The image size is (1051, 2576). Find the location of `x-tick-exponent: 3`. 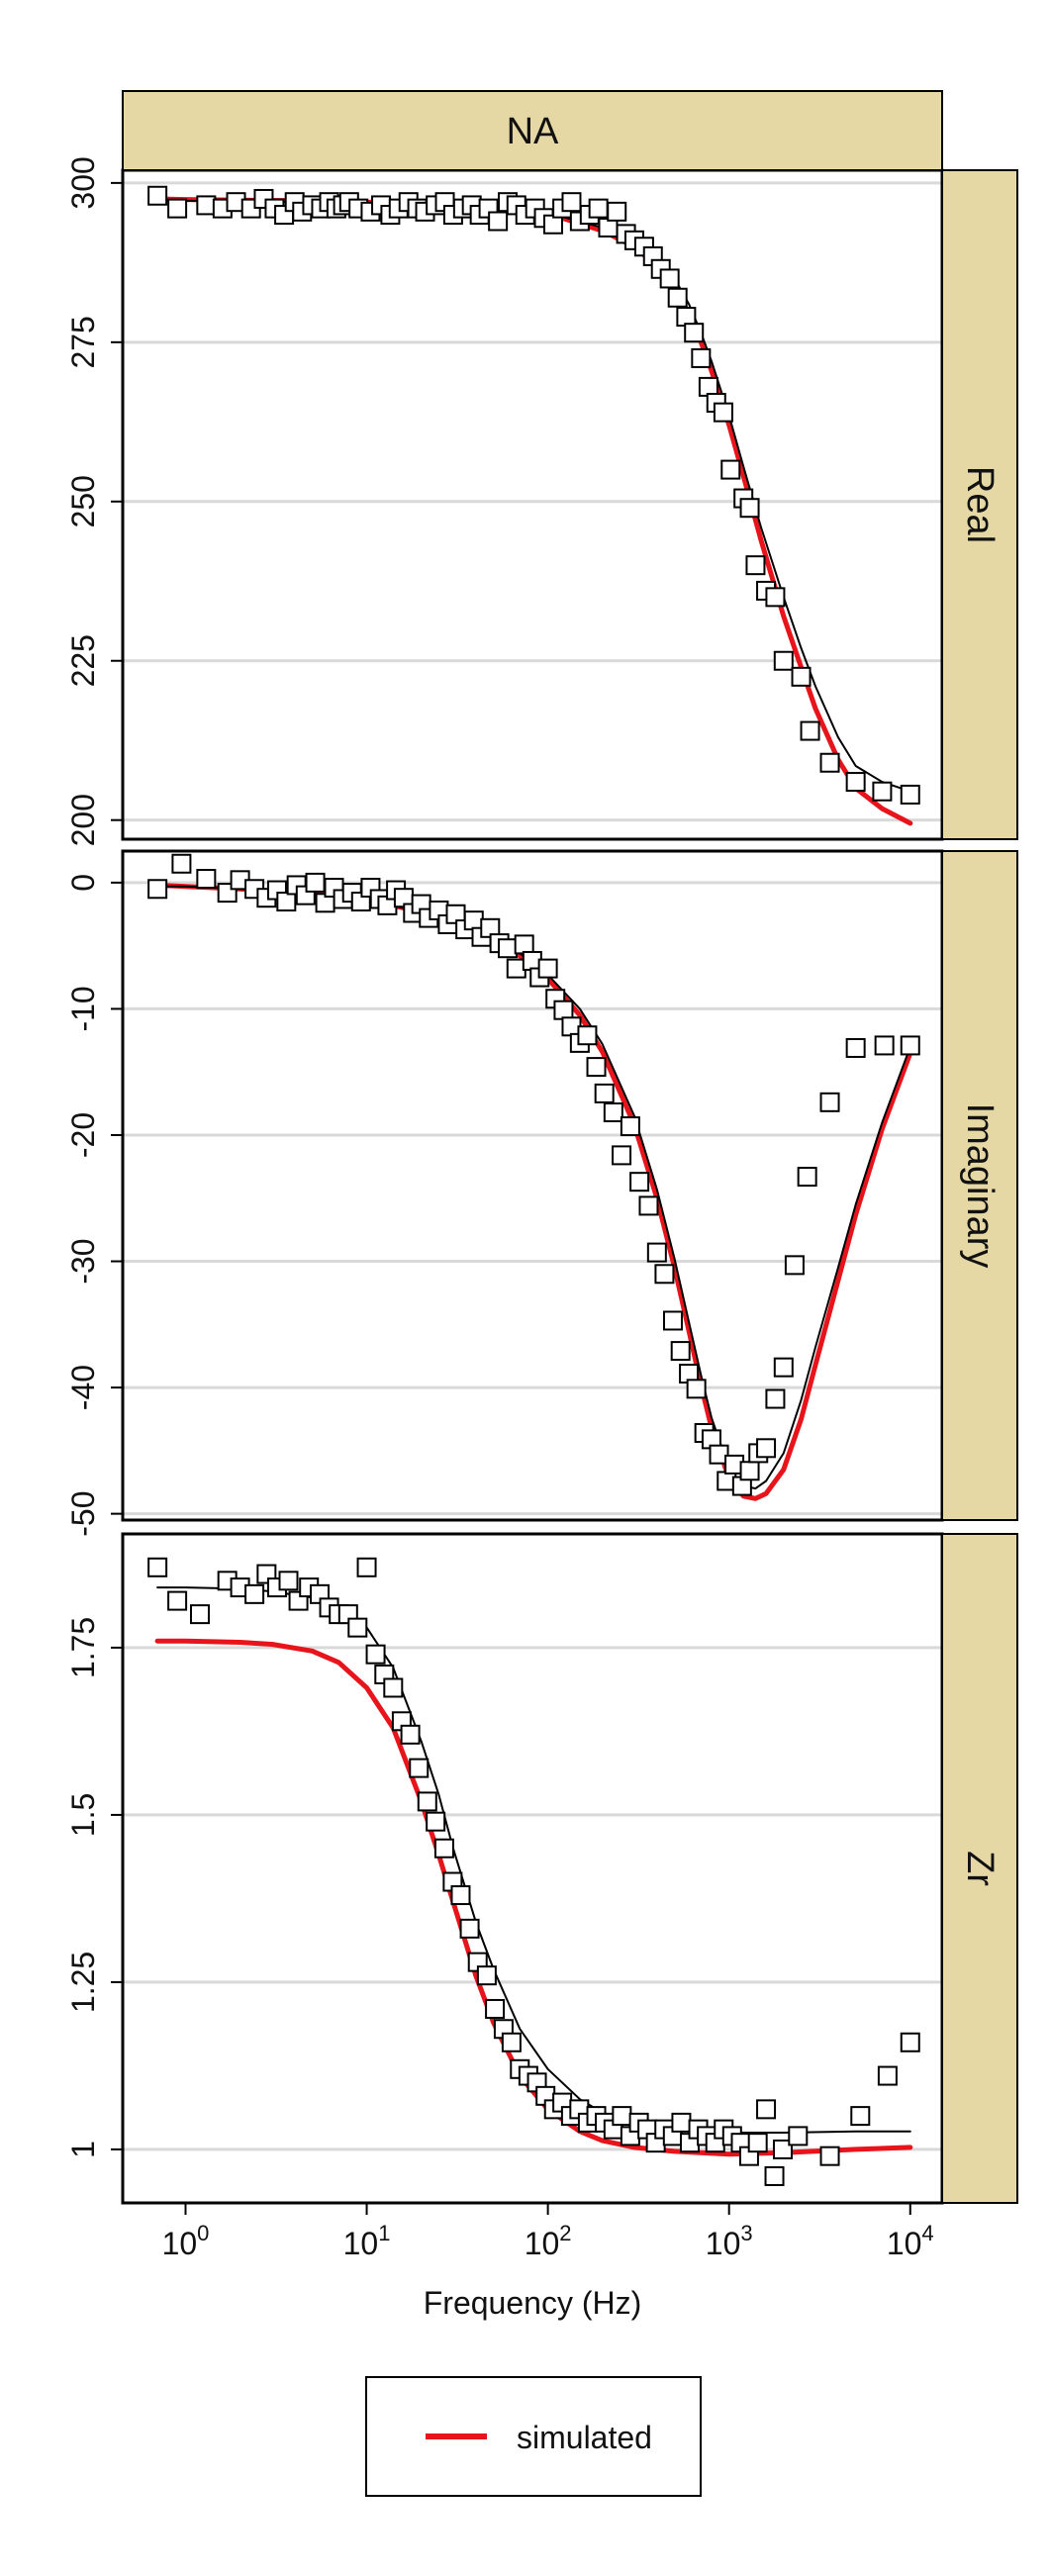

x-tick-exponent: 3 is located at coordinates (746, 2233).